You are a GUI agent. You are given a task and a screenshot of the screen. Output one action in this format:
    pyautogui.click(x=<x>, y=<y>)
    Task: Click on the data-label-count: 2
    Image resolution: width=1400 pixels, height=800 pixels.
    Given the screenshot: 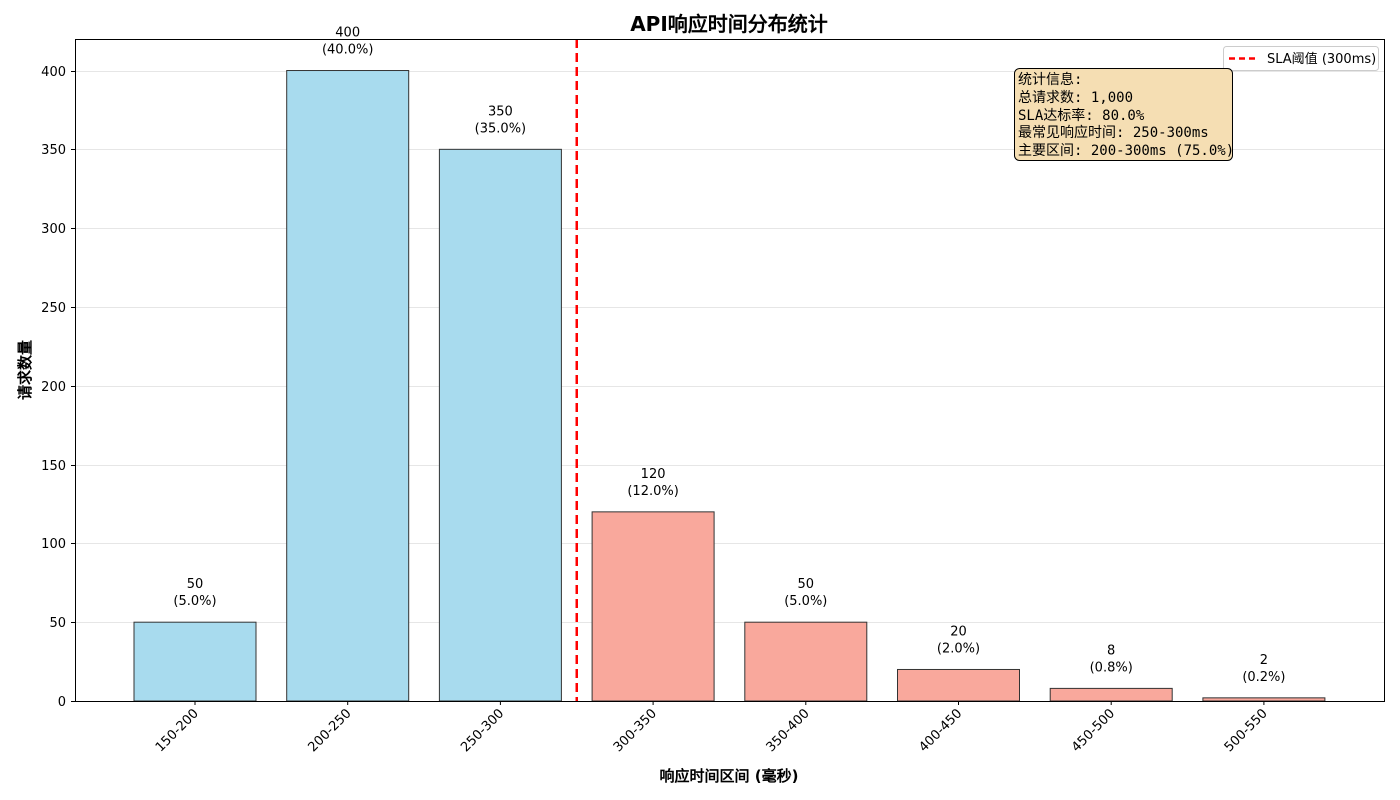 What is the action you would take?
    pyautogui.click(x=1264, y=660)
    